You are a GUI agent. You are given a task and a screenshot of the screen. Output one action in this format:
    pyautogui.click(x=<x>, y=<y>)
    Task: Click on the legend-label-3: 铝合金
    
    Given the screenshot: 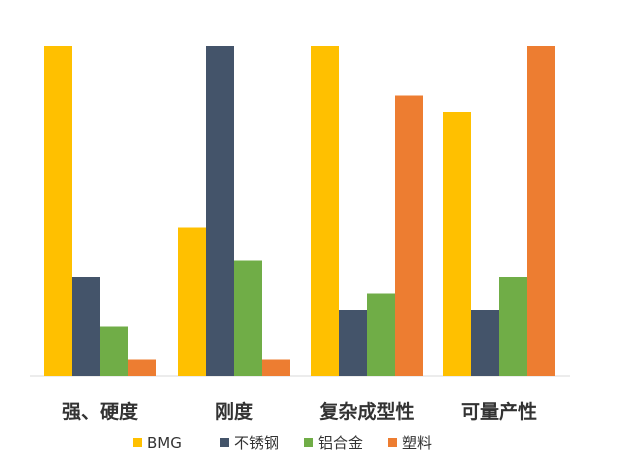 What is the action you would take?
    pyautogui.click(x=340, y=443)
    